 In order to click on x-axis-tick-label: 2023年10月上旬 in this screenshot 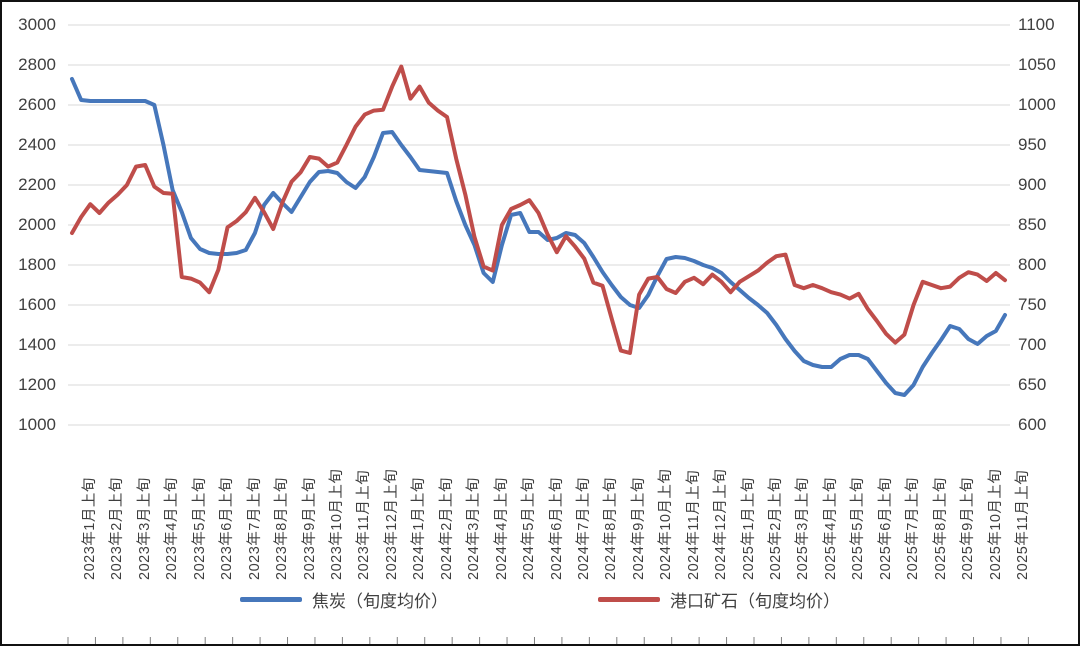, I will do `click(336, 524)`.